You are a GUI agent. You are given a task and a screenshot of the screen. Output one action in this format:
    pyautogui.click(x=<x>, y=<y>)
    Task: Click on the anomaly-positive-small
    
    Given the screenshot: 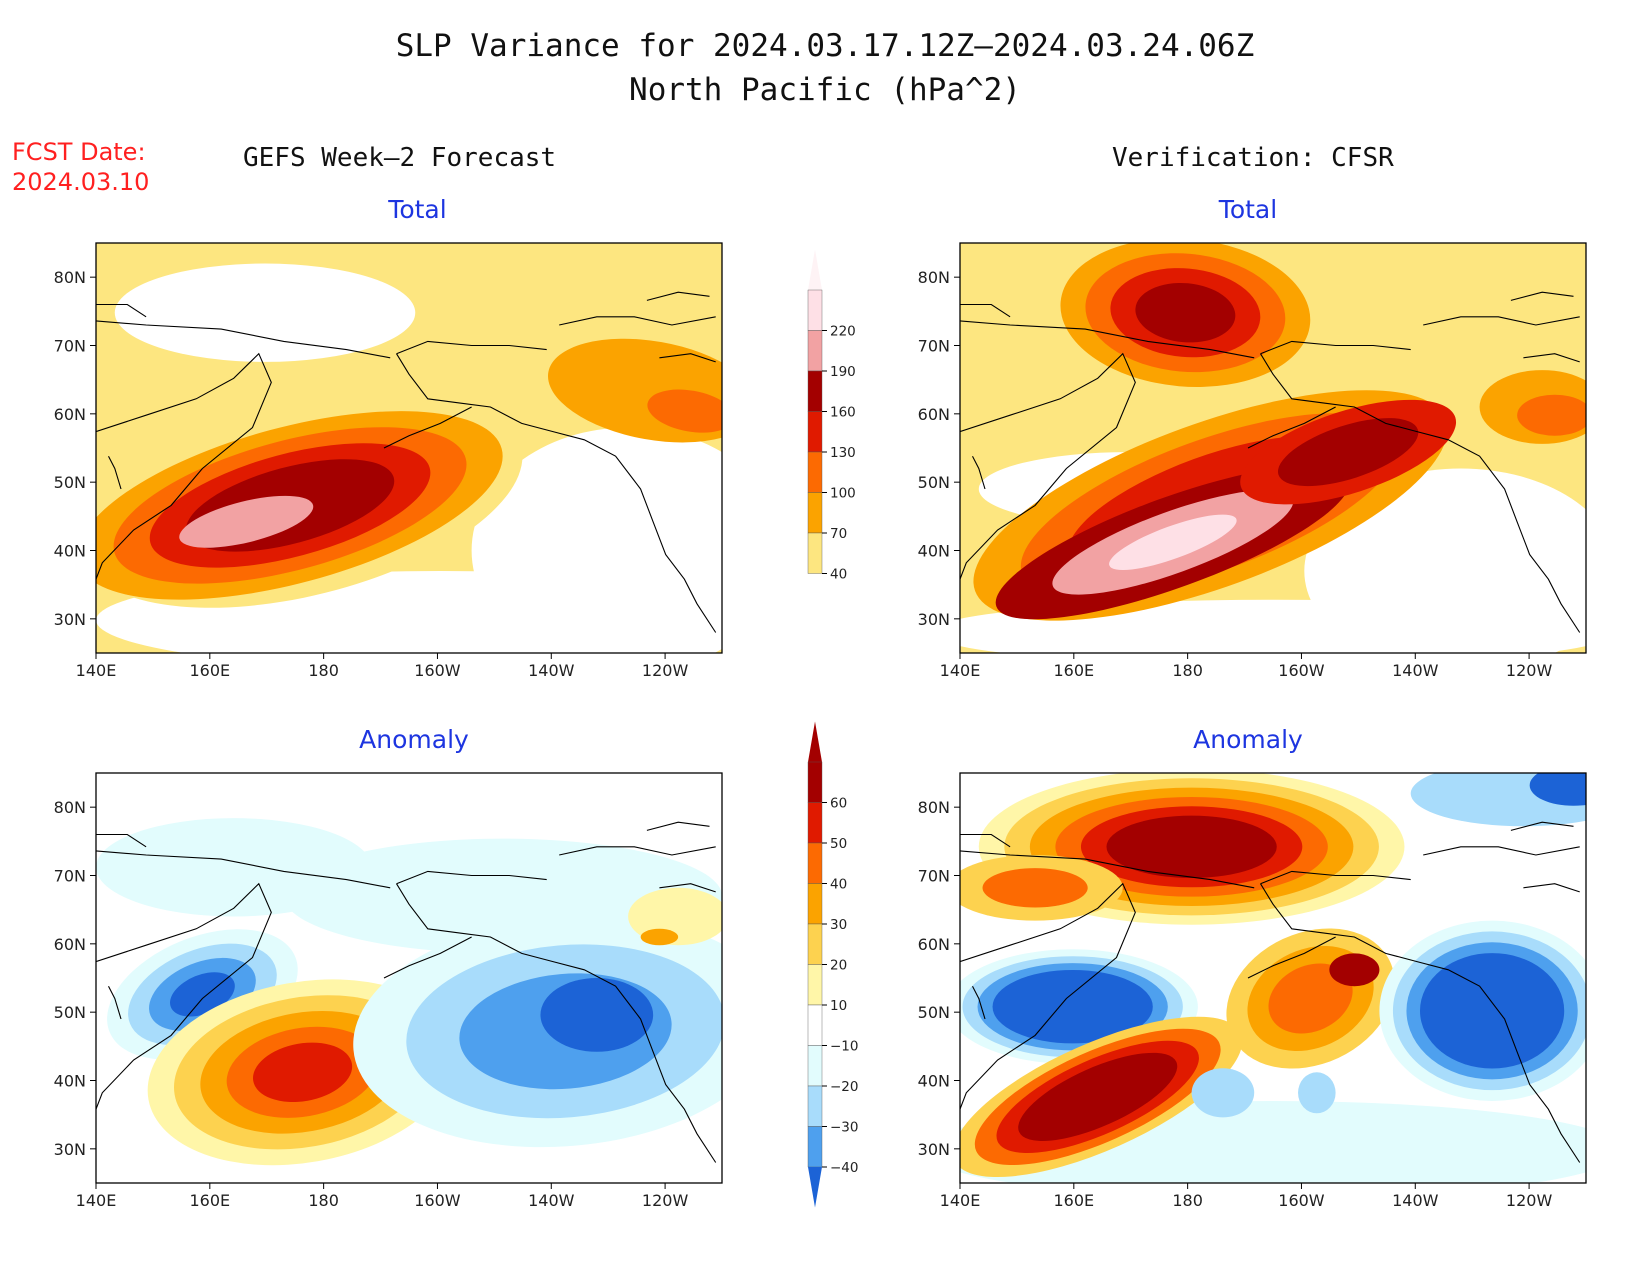 What is the action you would take?
    pyautogui.click(x=659, y=937)
    